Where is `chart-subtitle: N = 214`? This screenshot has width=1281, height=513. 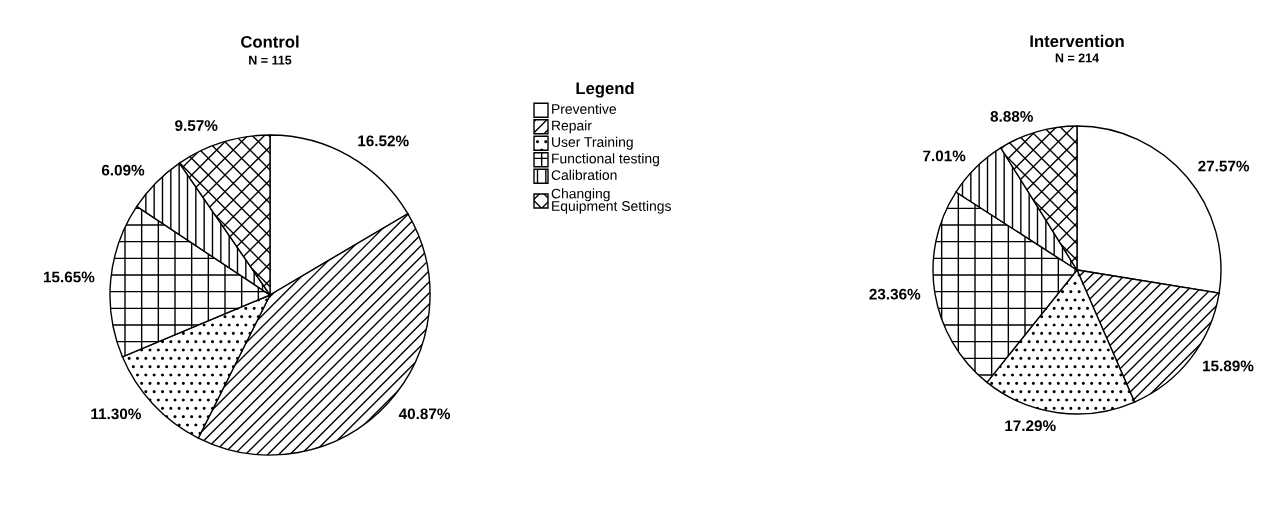
chart-subtitle: N = 214 is located at coordinates (1077, 58).